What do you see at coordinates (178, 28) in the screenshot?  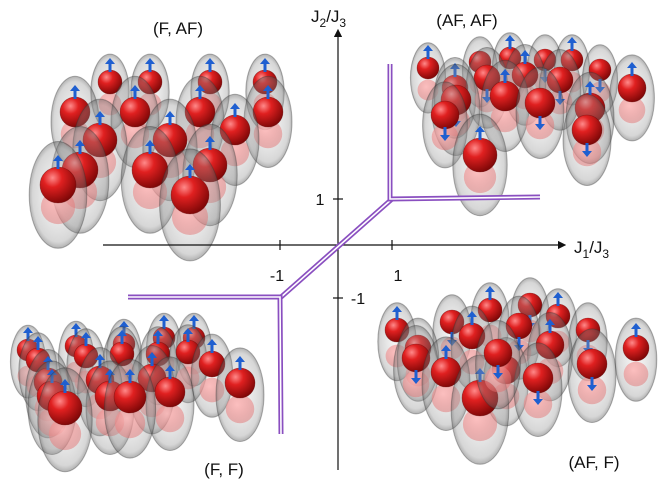 I see `phase-label-f-af: (F, AF)` at bounding box center [178, 28].